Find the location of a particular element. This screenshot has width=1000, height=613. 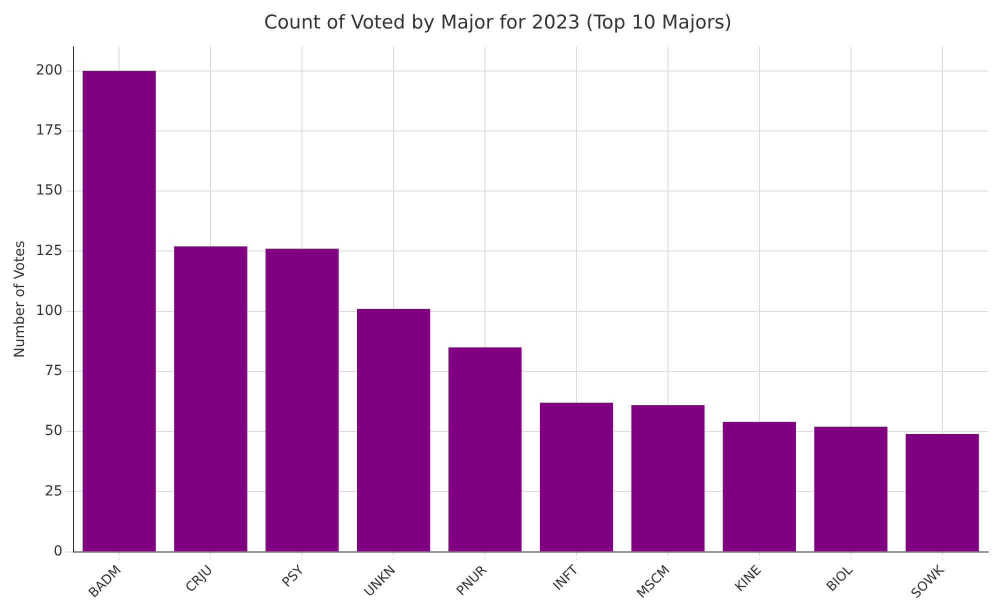

y-tick-label: 25 is located at coordinates (53, 491).